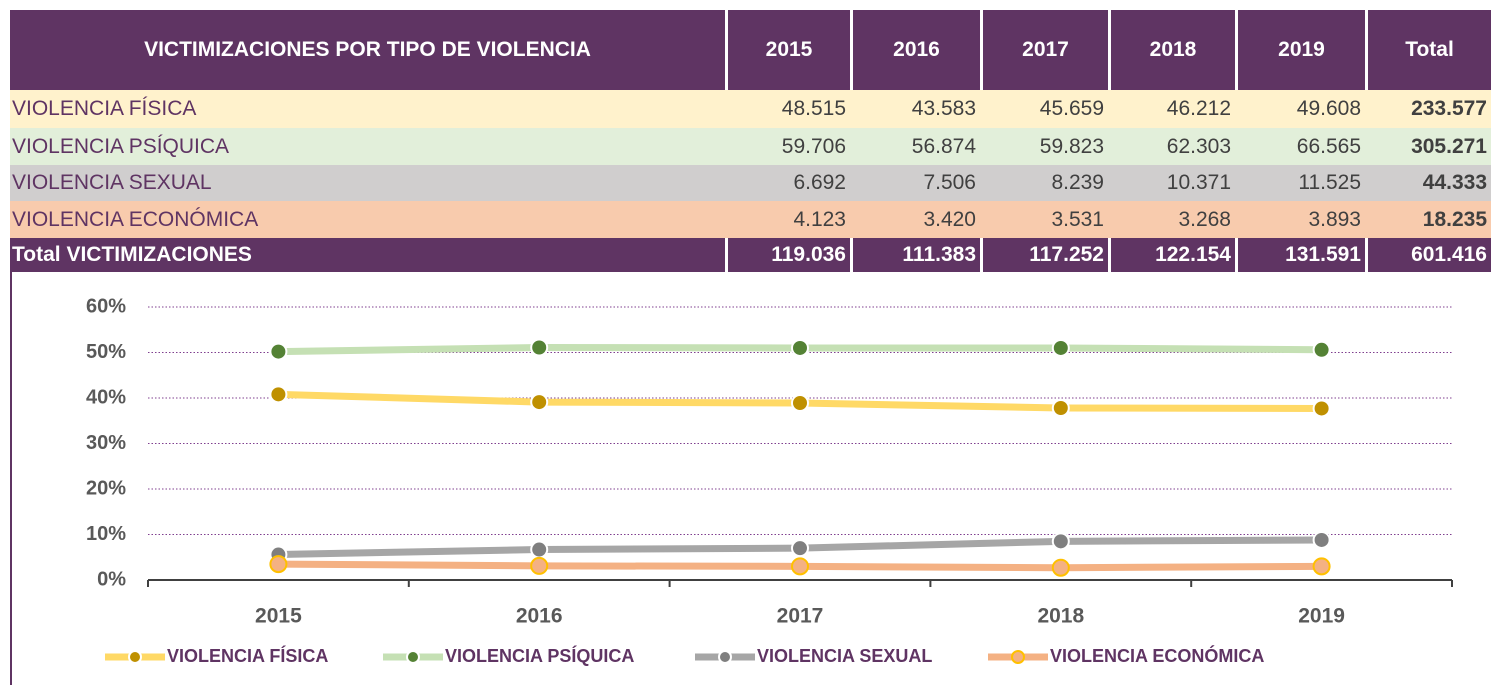 The width and height of the screenshot is (1491, 685). What do you see at coordinates (915, 109) in the screenshot?
I see `table-cell: 43.583` at bounding box center [915, 109].